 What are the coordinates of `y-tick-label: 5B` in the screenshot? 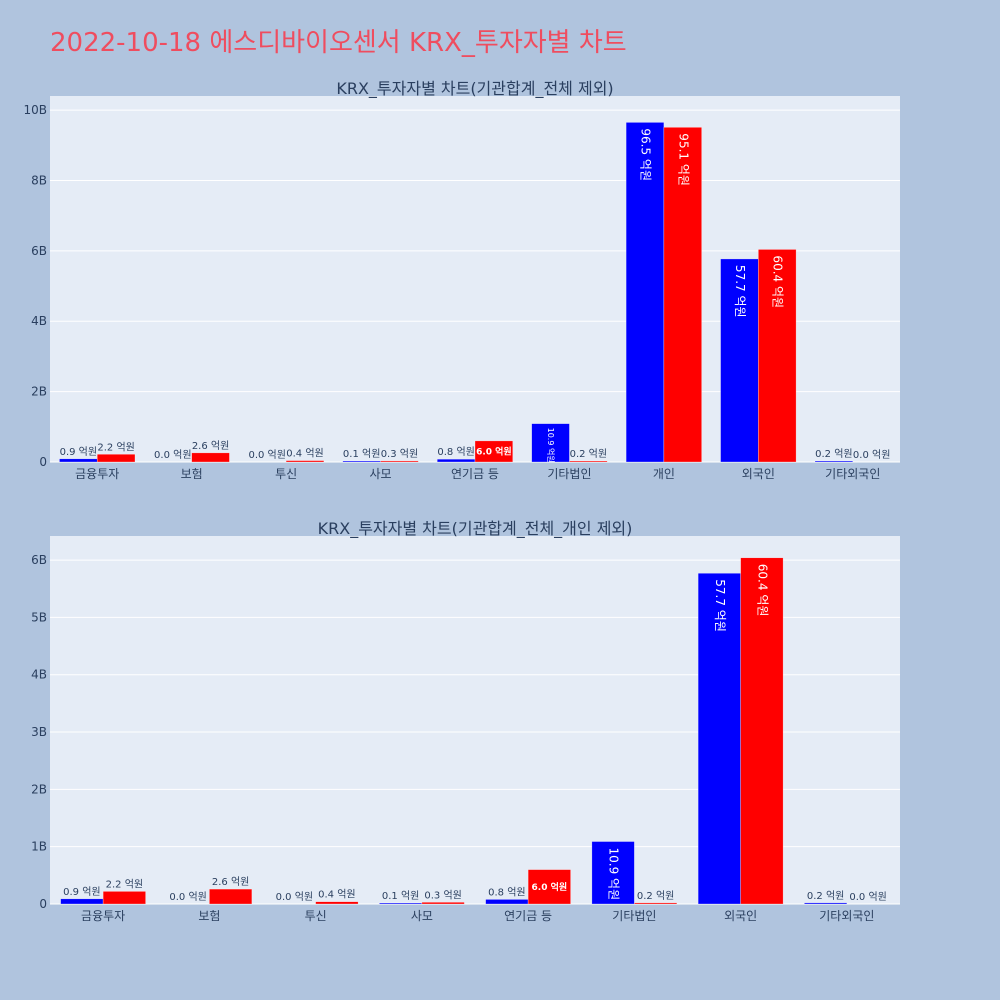 It's located at (39, 617).